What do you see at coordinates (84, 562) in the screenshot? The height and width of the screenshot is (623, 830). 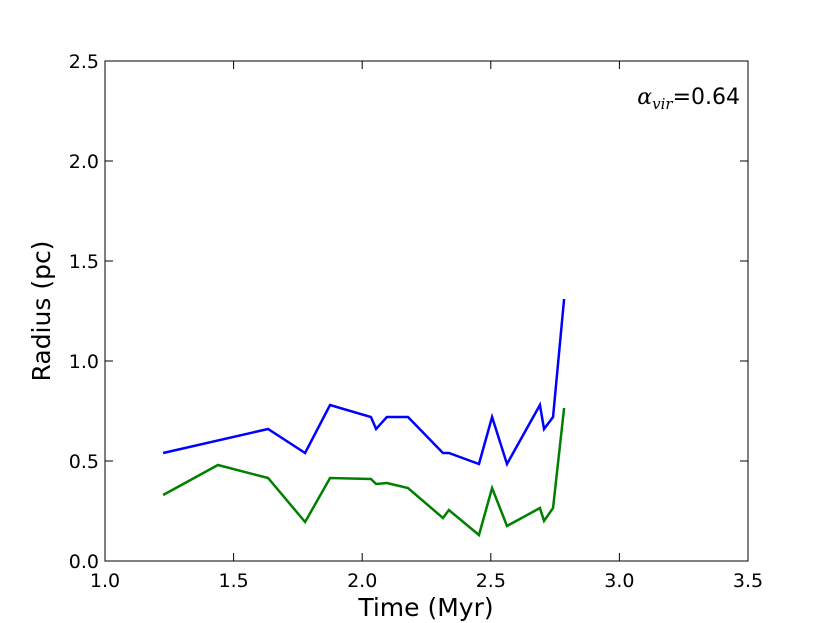 I see `y-tick-label: 0.0` at bounding box center [84, 562].